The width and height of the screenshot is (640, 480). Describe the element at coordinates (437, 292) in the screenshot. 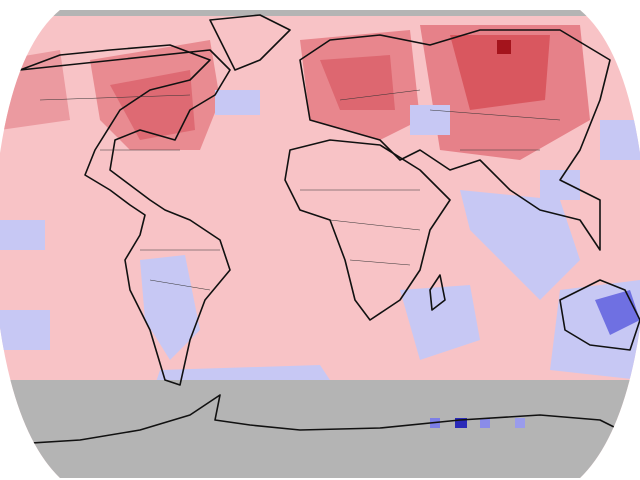

I see `madagascar-coast` at that location.